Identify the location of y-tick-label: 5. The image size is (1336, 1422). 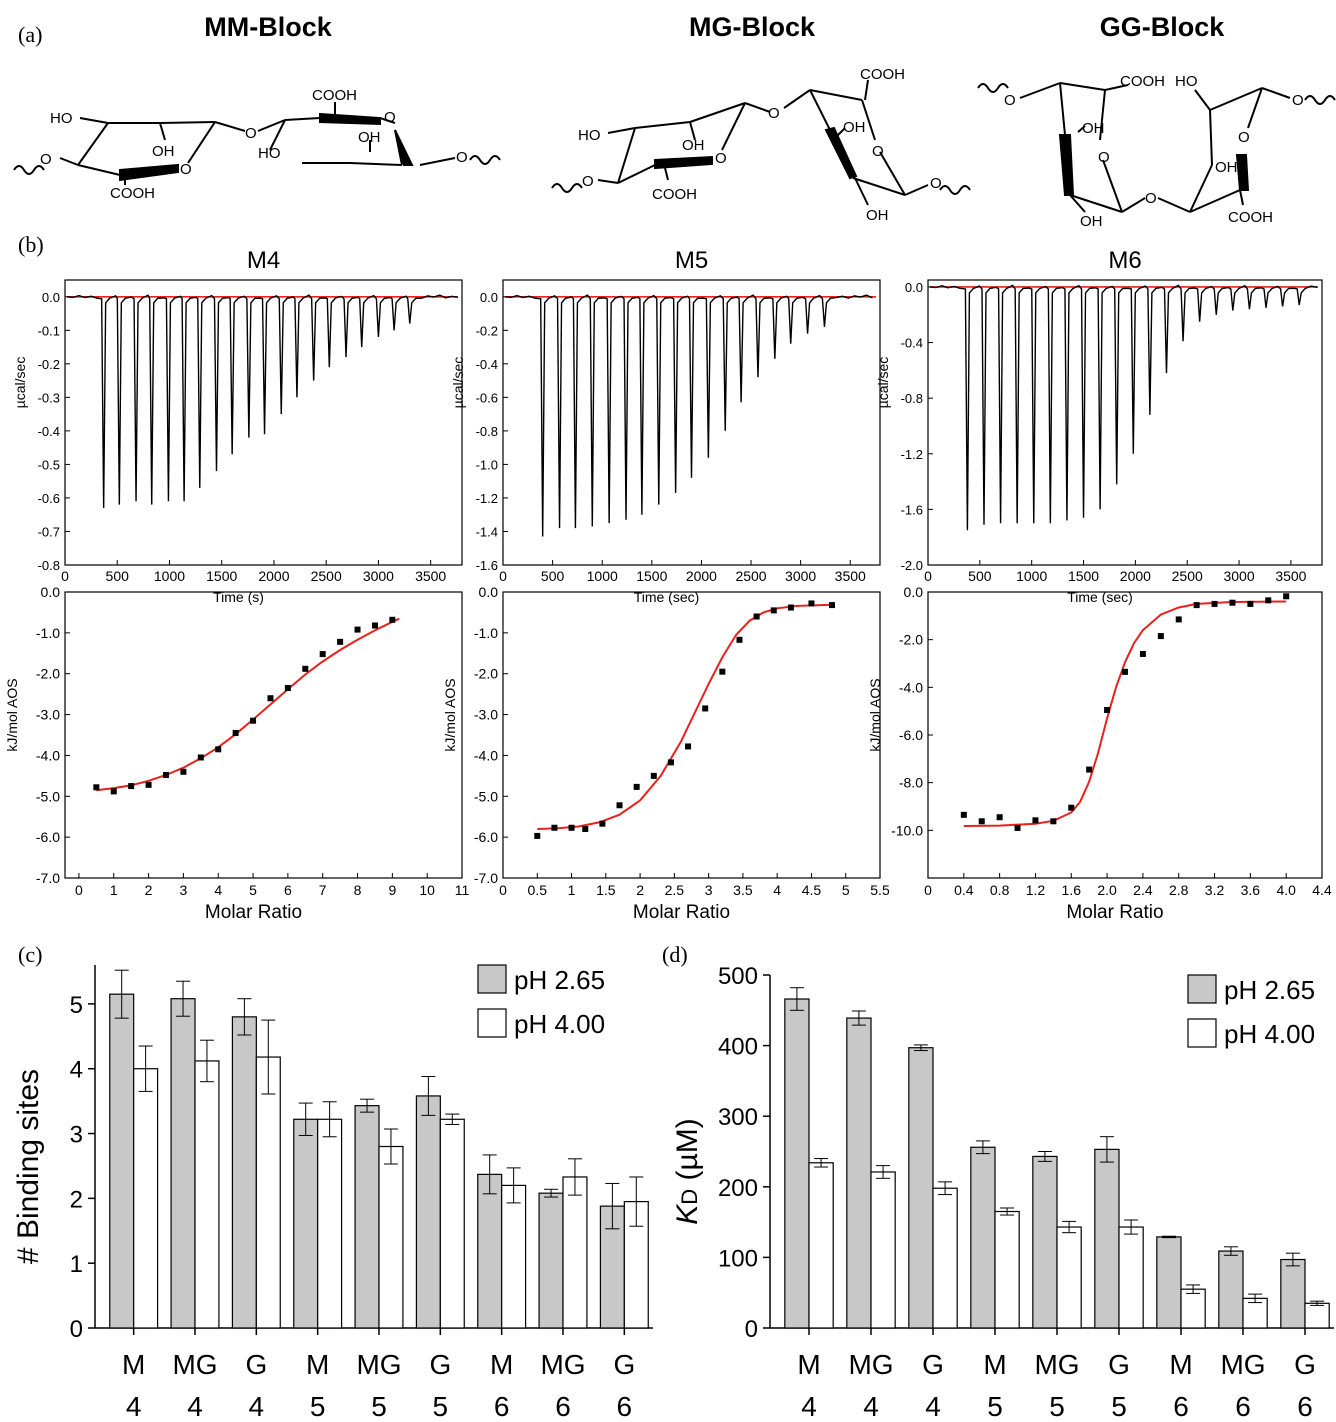
(76, 1005).